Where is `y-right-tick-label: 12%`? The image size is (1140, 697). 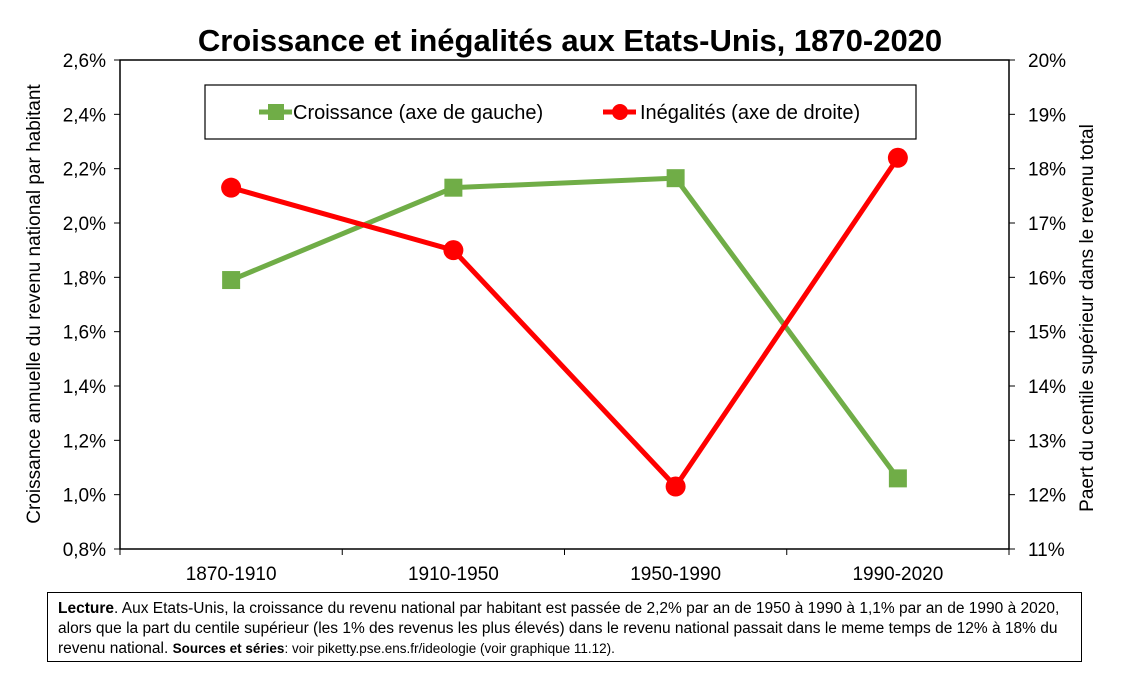 y-right-tick-label: 12% is located at coordinates (1047, 496).